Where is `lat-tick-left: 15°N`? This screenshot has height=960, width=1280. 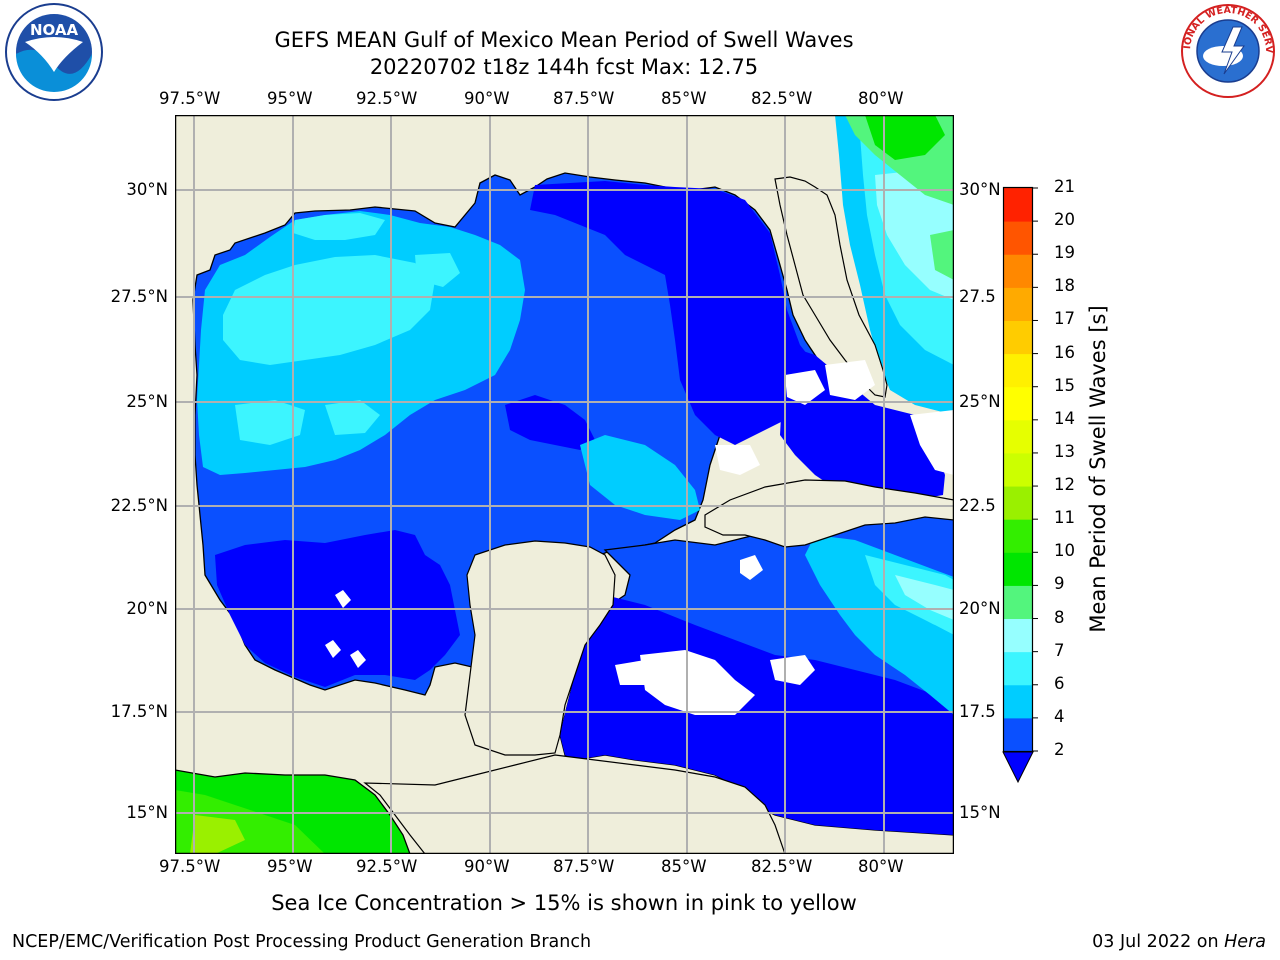 lat-tick-left: 15°N is located at coordinates (147, 812).